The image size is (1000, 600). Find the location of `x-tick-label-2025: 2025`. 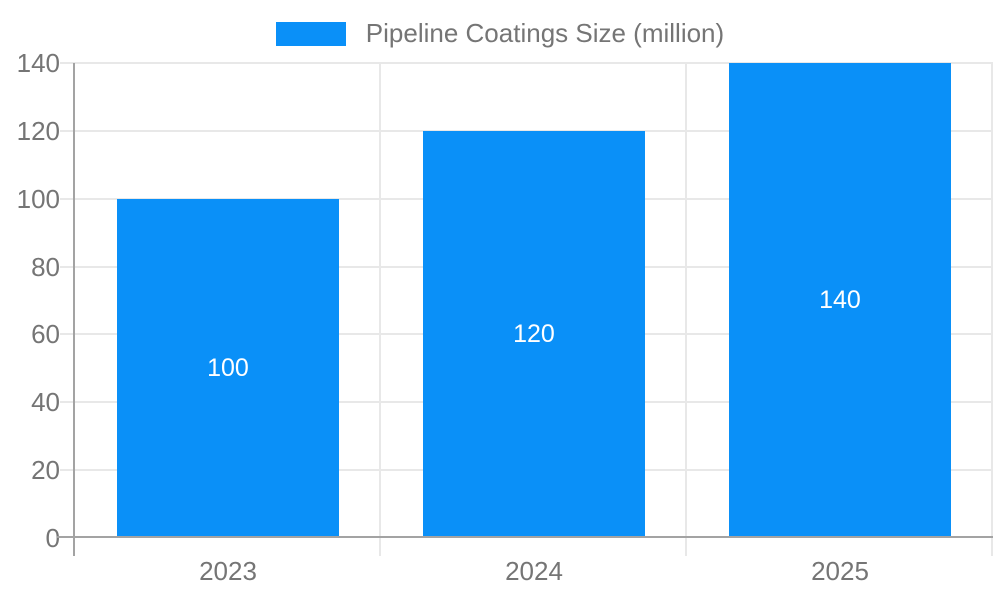

x-tick-label-2025: 2025 is located at coordinates (840, 571).